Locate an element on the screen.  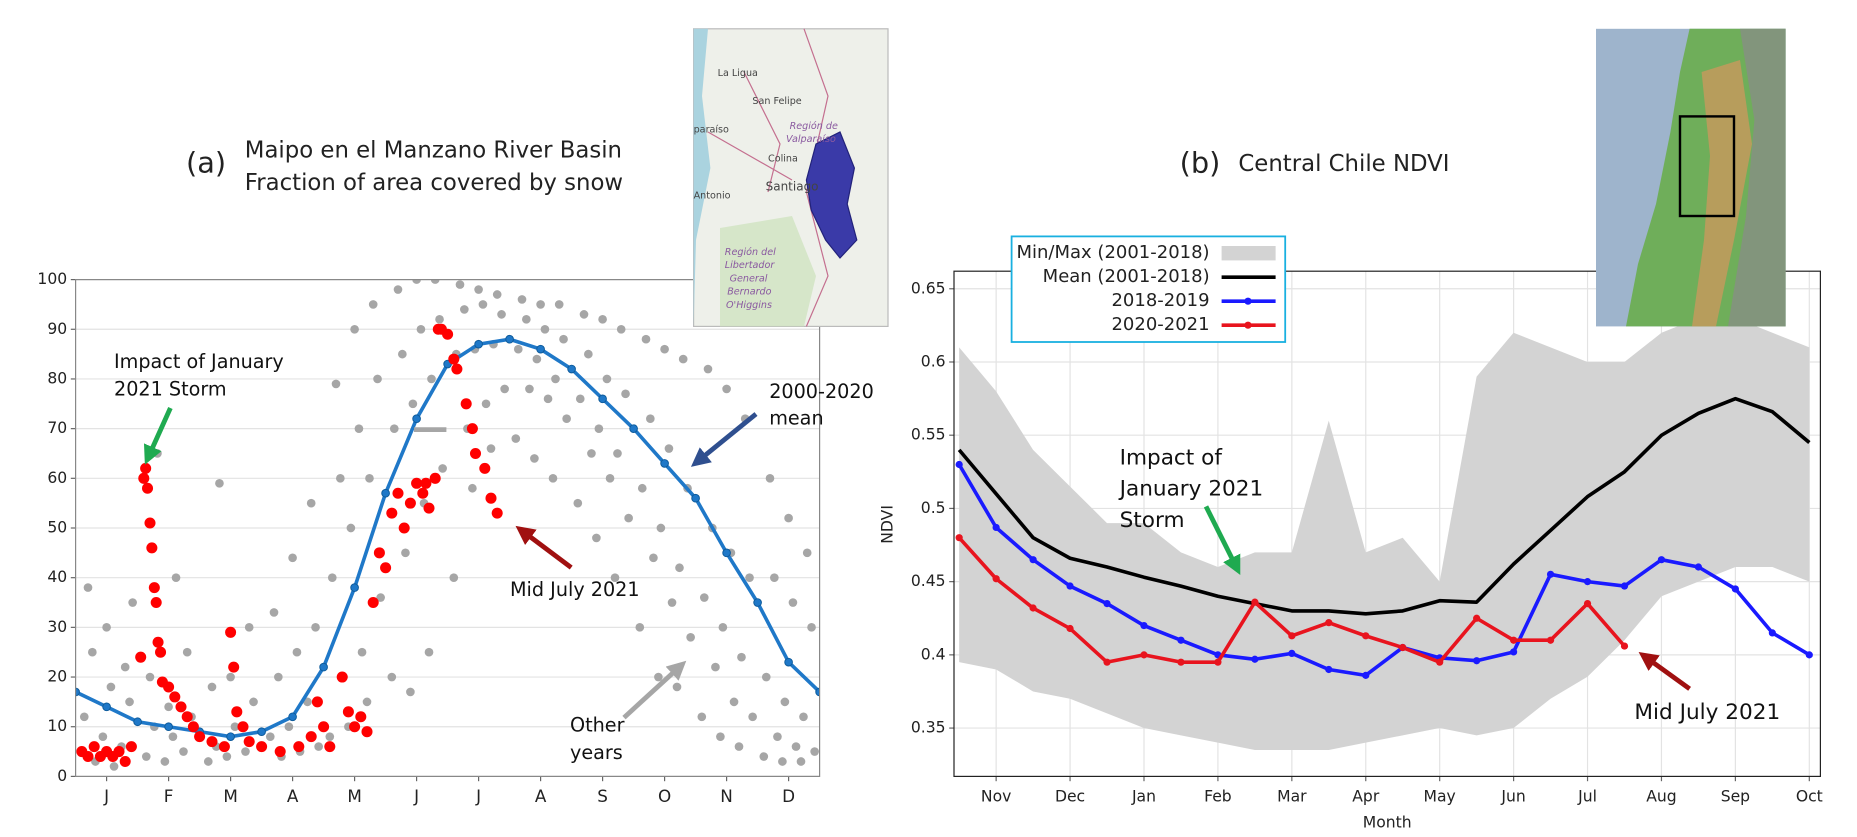
annotation: Mid July 2021 is located at coordinates (575, 589).